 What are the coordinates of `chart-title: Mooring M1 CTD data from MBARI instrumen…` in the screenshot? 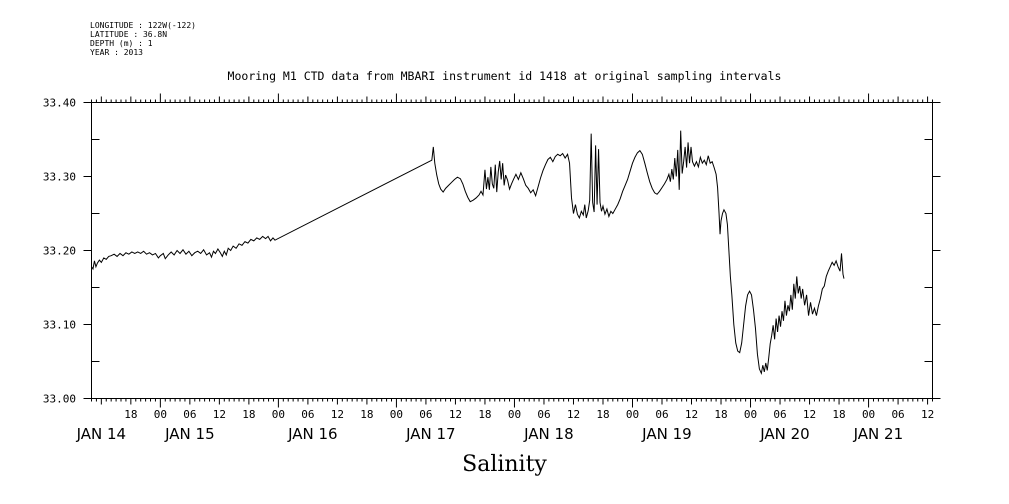 It's located at (504, 76).